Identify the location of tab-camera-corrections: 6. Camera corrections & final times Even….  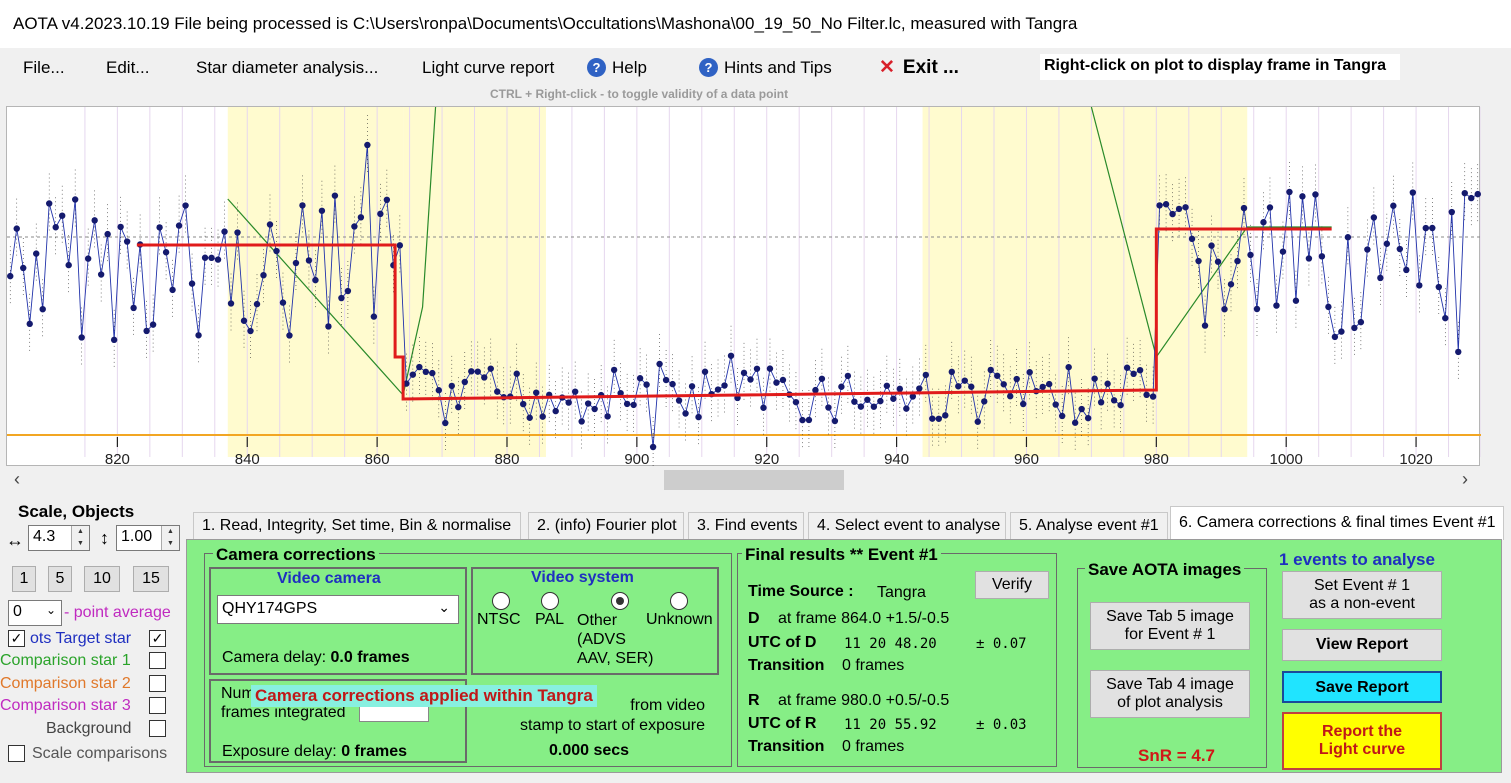
(1337, 523).